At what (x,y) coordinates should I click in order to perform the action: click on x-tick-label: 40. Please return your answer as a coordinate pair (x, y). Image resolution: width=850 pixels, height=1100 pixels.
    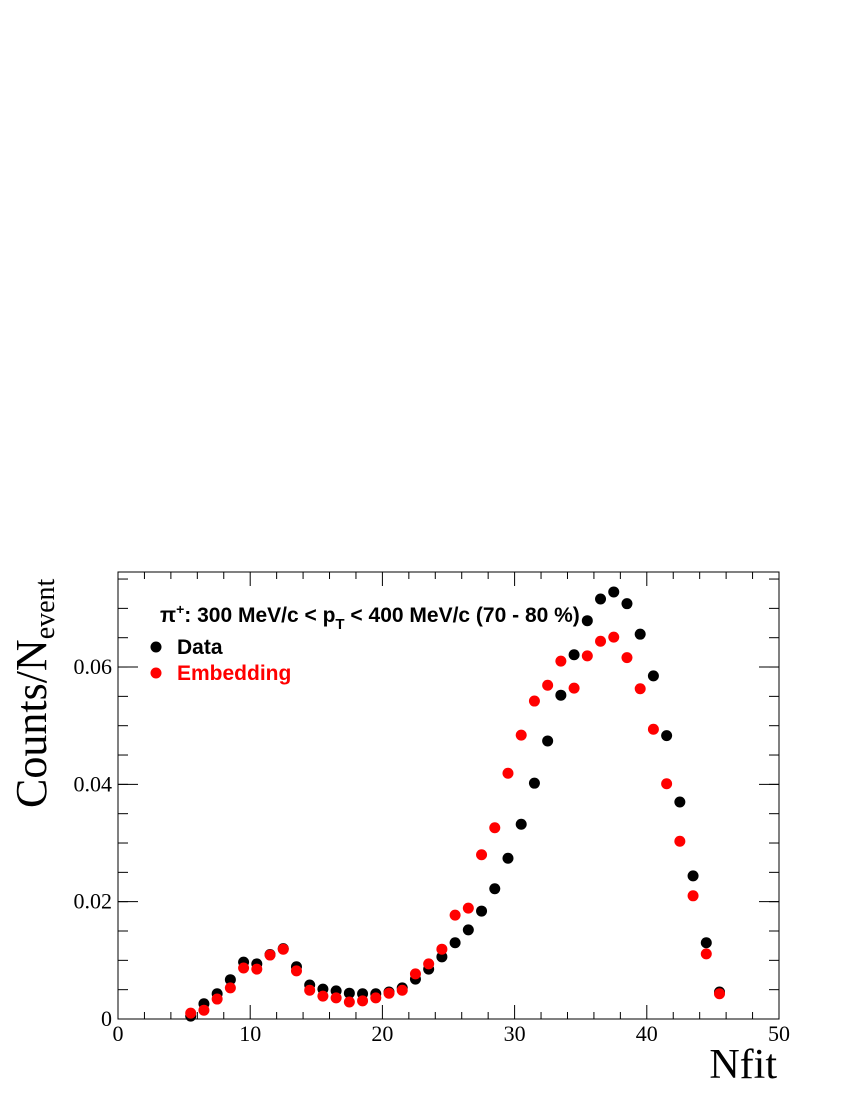
    Looking at the image, I should click on (647, 1033).